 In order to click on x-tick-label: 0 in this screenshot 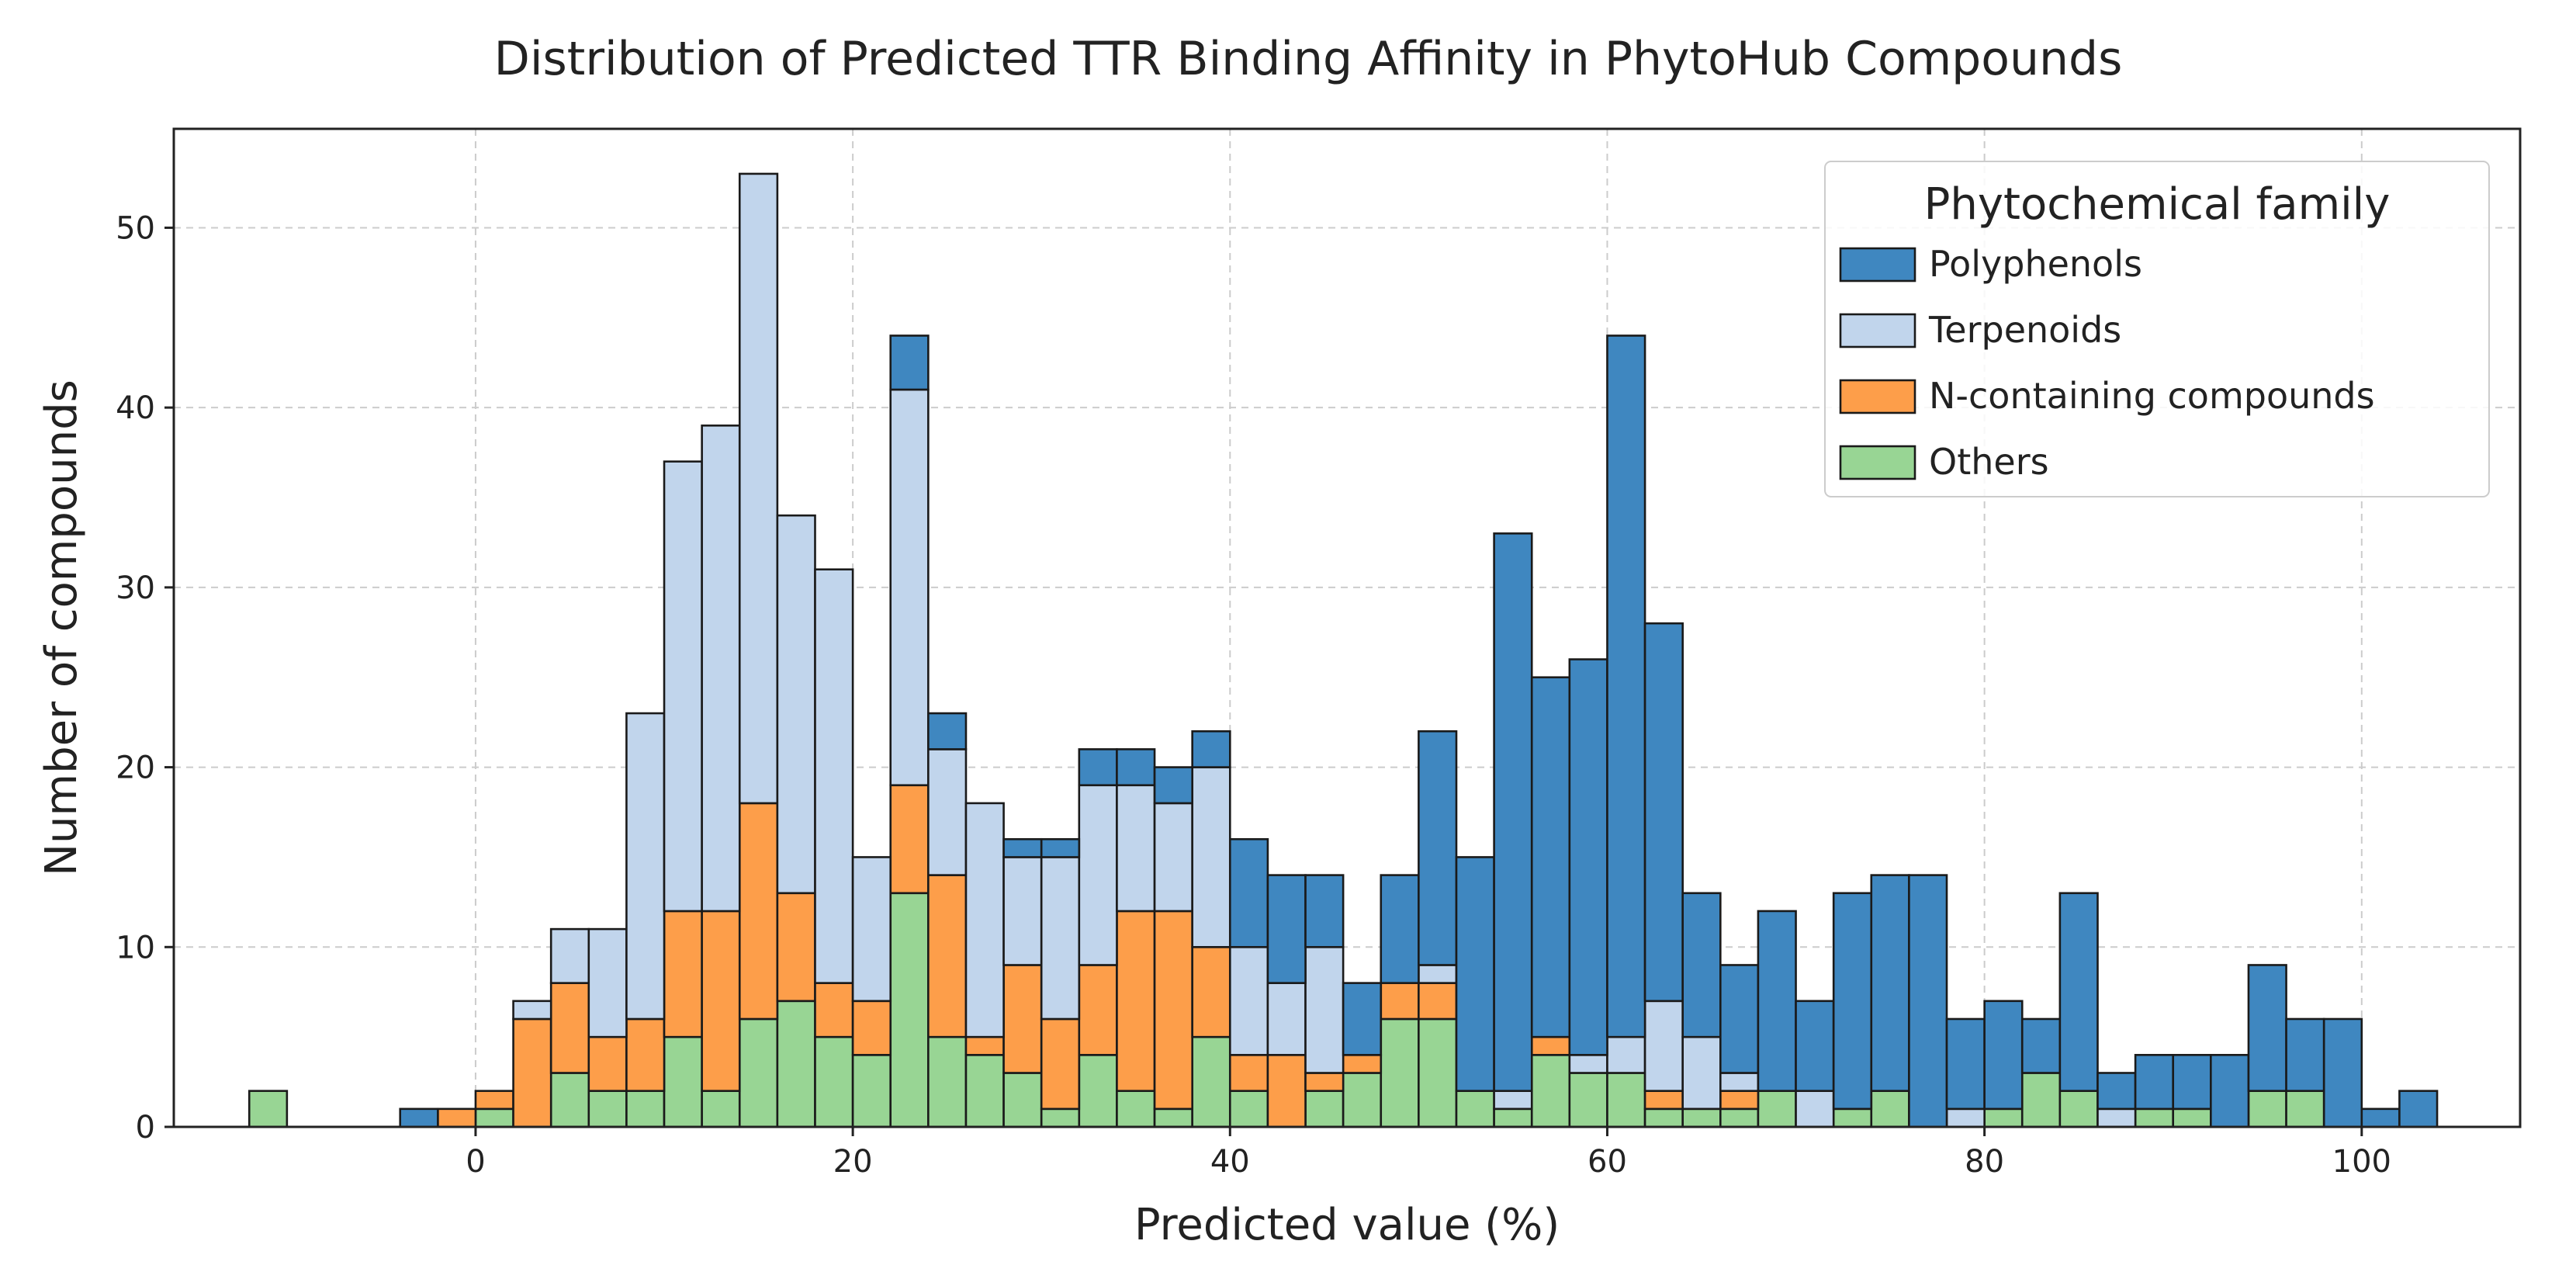, I will do `click(475, 1162)`.